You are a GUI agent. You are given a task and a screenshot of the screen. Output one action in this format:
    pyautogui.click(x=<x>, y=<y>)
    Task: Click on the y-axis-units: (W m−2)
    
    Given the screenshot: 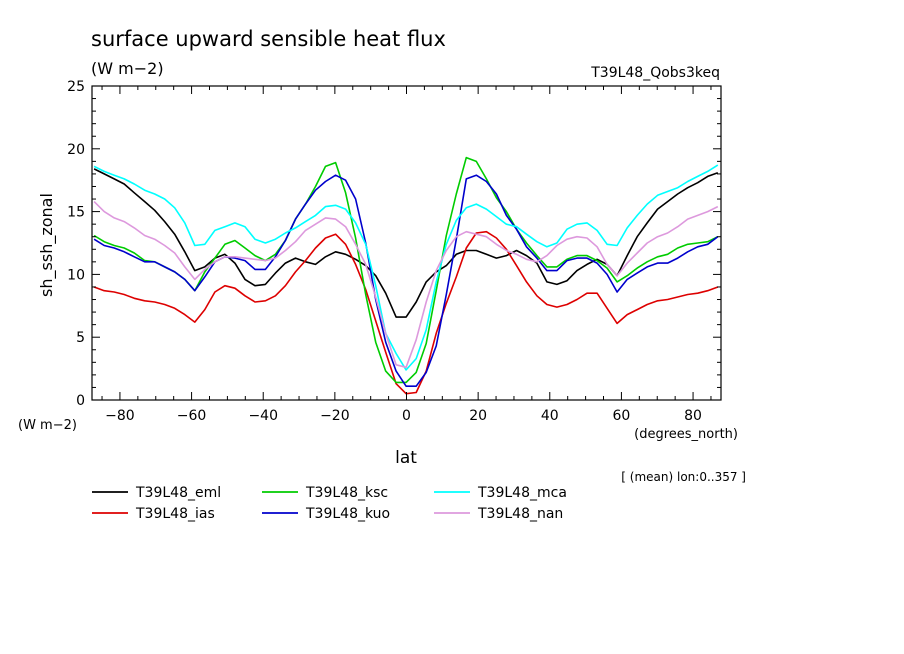 What is the action you would take?
    pyautogui.click(x=47, y=425)
    